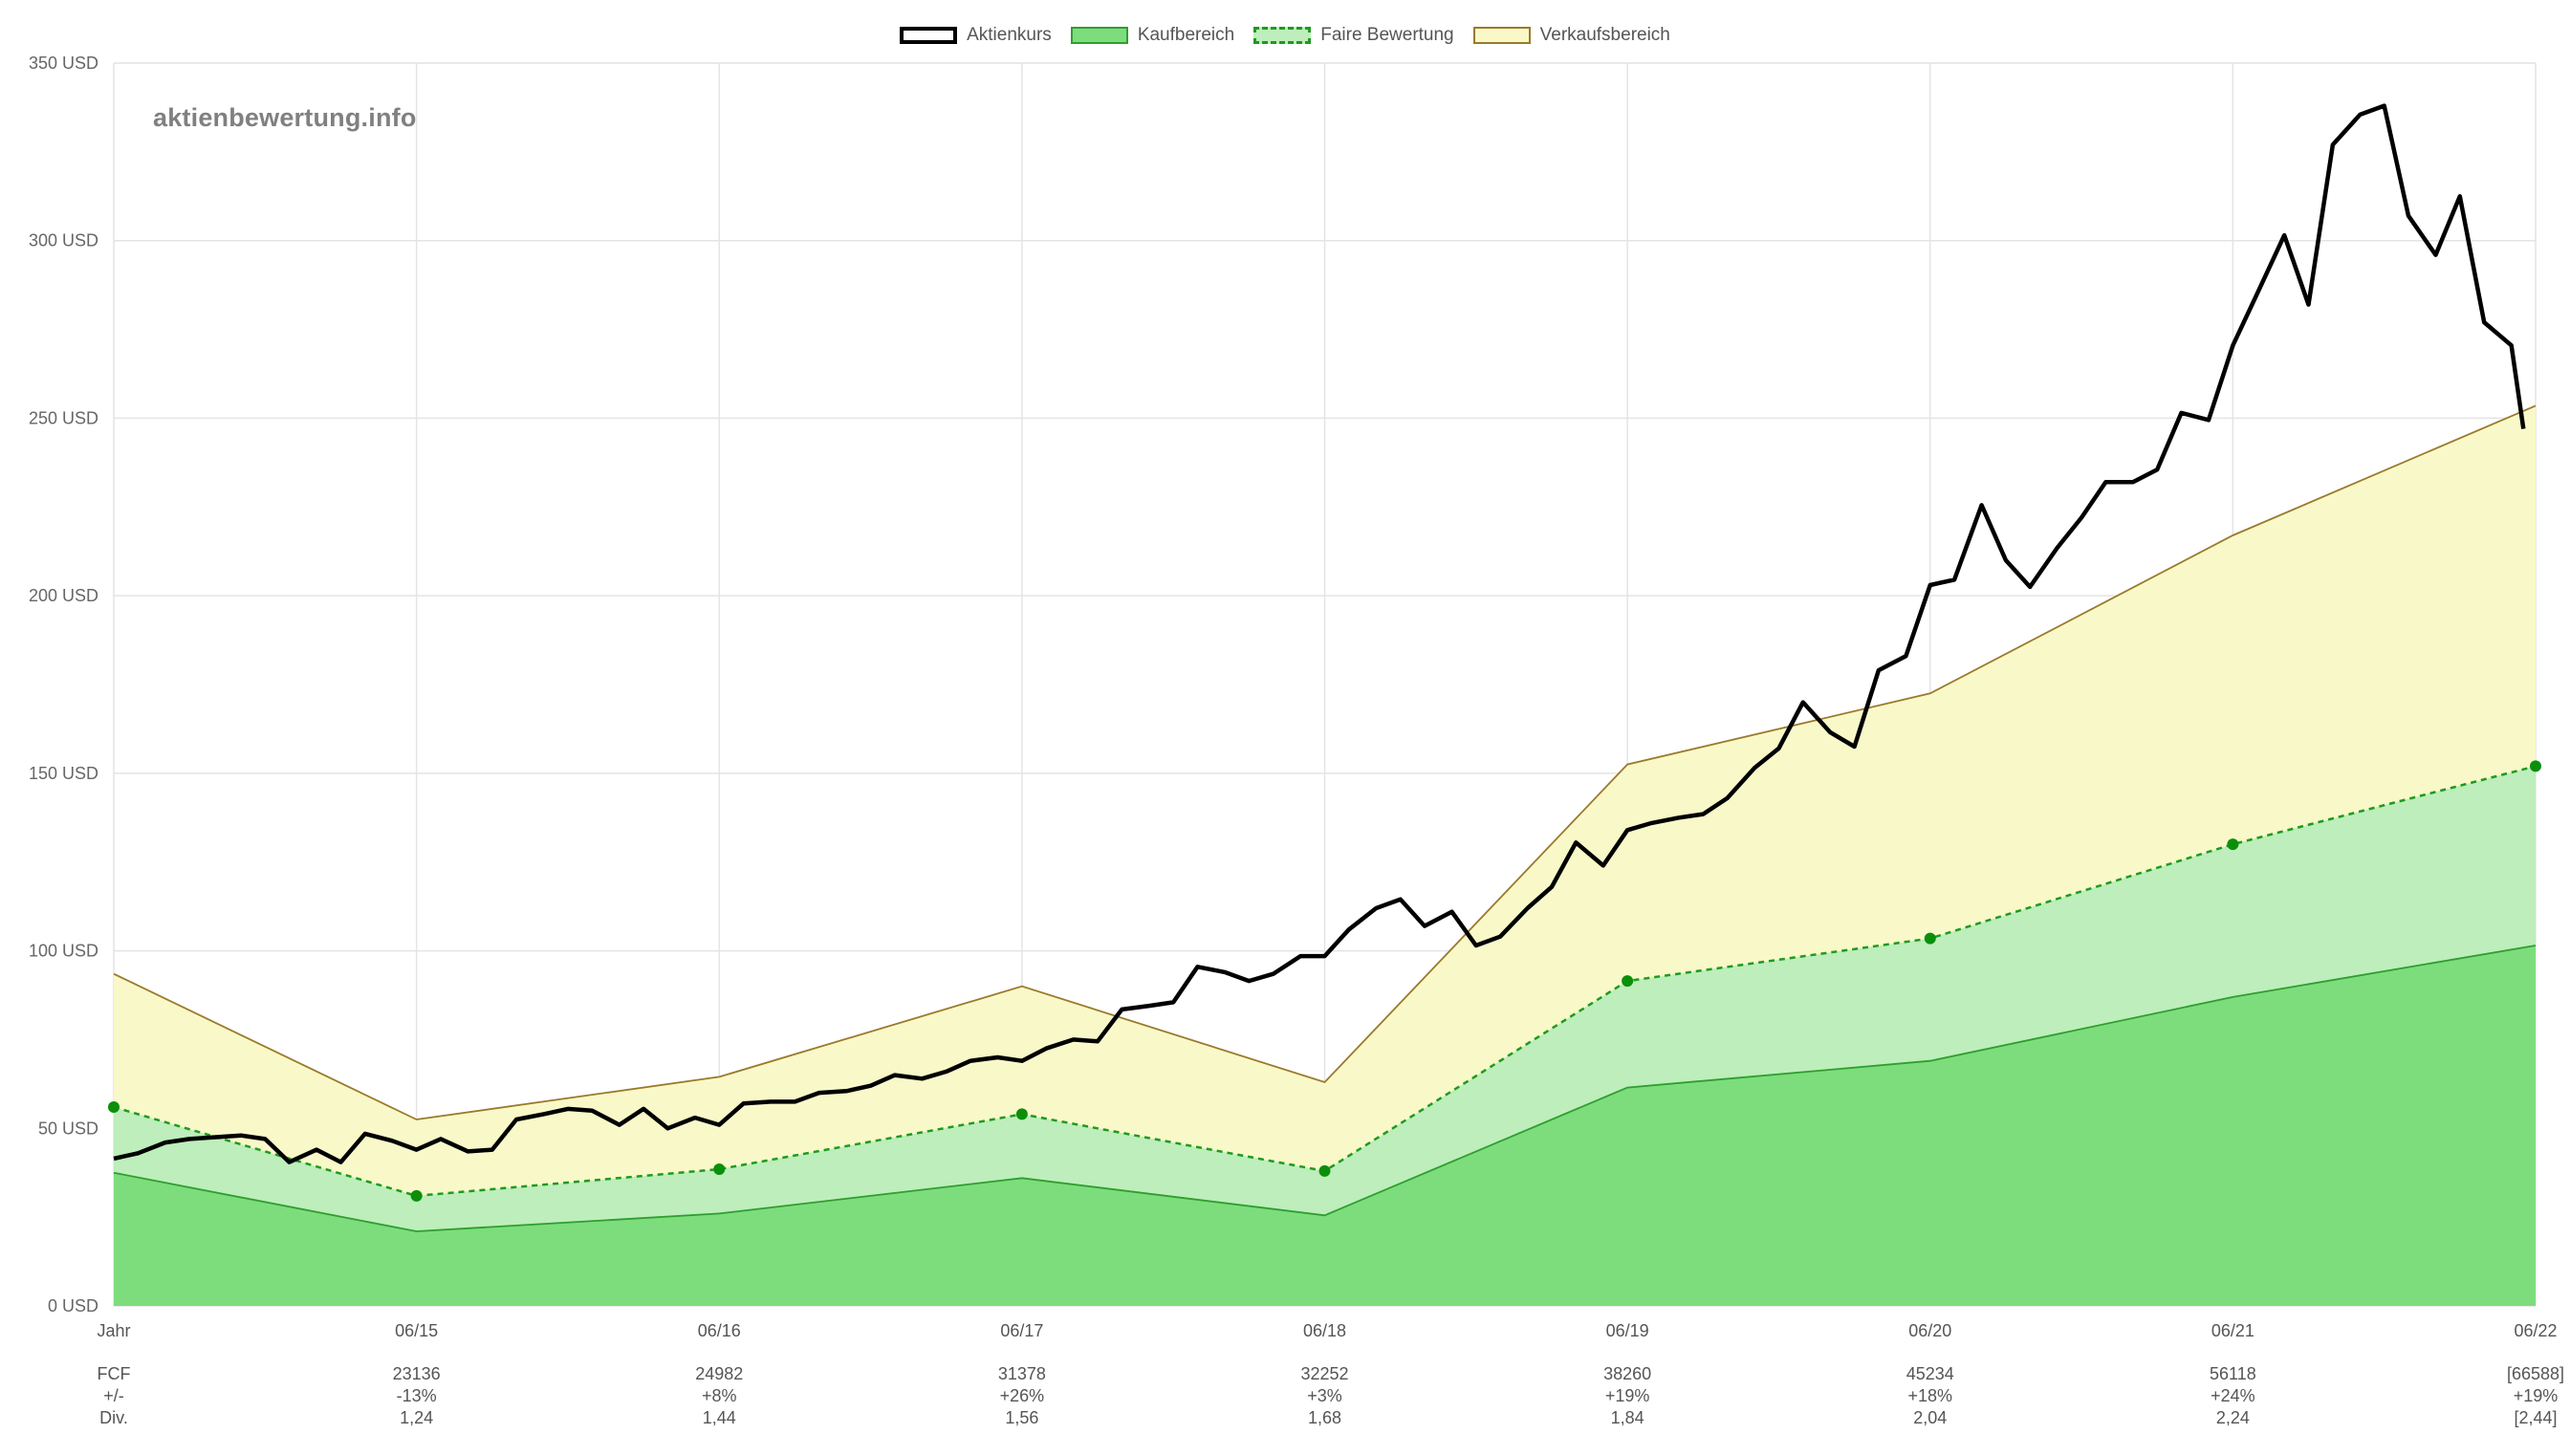  Describe the element at coordinates (2233, 1395) in the screenshot. I see `table-cell: +24%` at that location.